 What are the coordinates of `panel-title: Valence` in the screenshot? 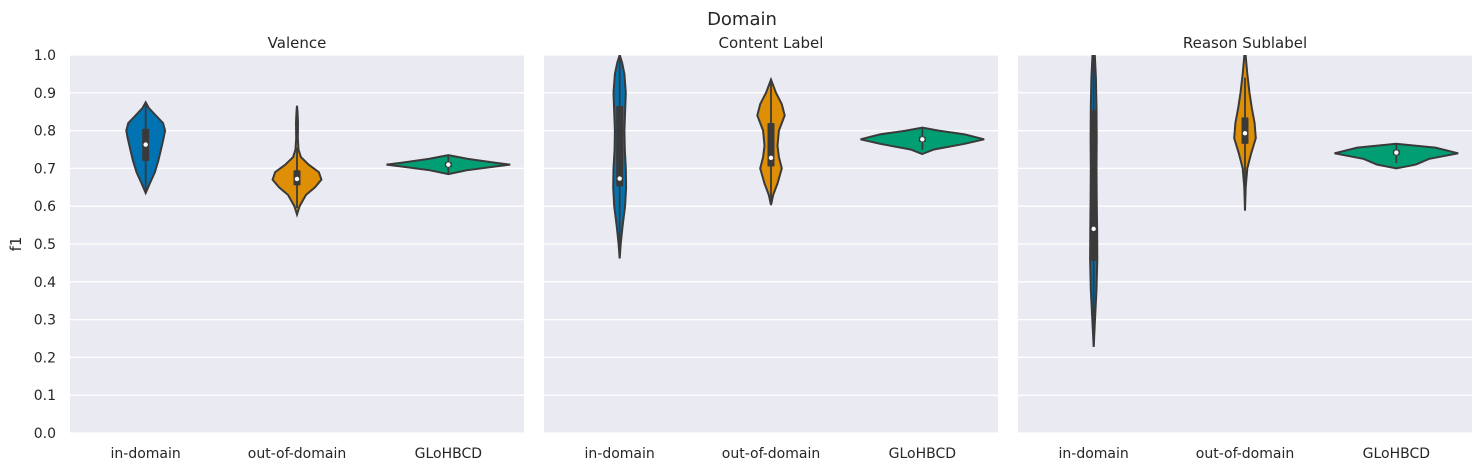 It's located at (297, 43).